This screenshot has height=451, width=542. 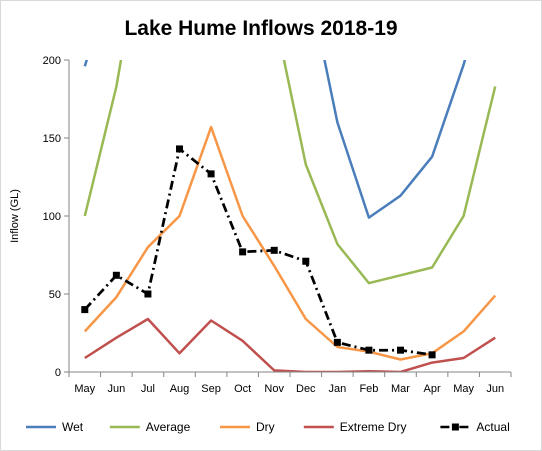 What do you see at coordinates (400, 389) in the screenshot?
I see `x-tick-label: Mar` at bounding box center [400, 389].